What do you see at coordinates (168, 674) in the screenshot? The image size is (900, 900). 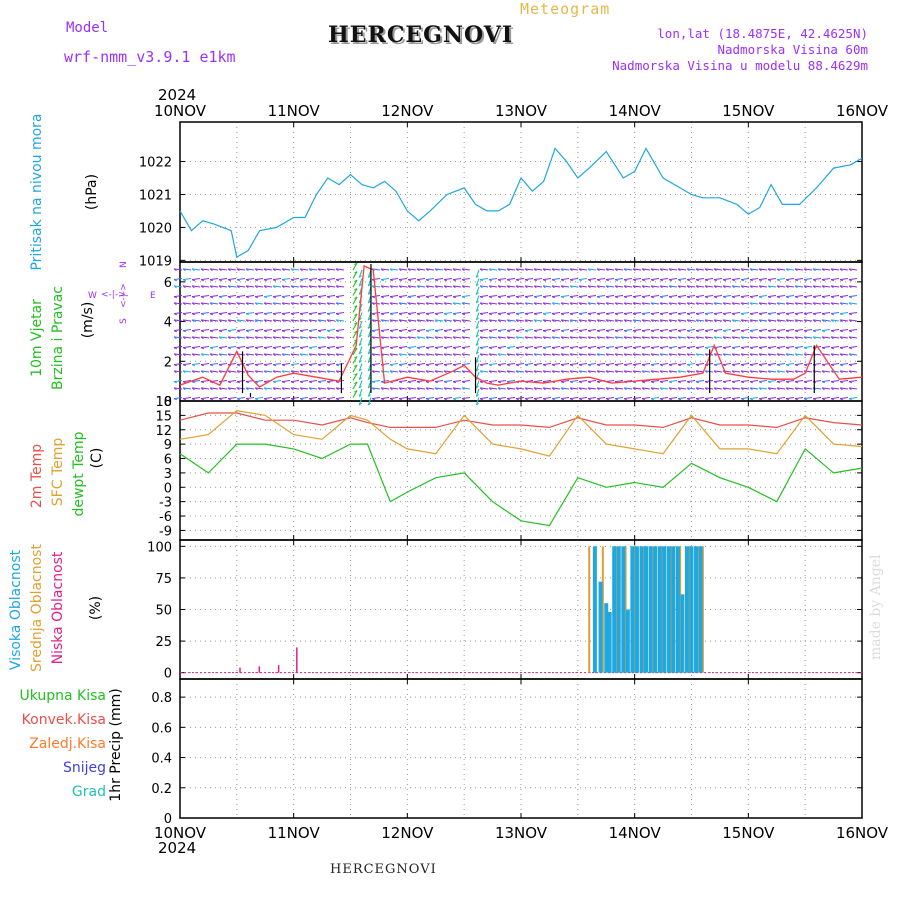 I see `cloud-ytick-label: 0` at bounding box center [168, 674].